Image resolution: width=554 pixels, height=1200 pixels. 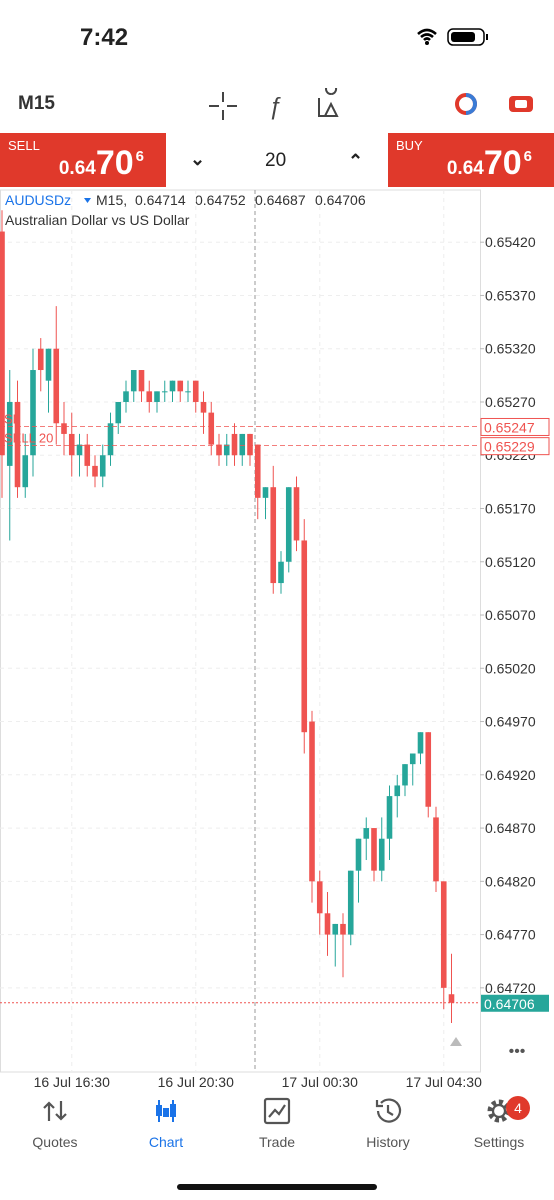 What do you see at coordinates (509, 447) in the screenshot?
I see `order-price: 0.65229` at bounding box center [509, 447].